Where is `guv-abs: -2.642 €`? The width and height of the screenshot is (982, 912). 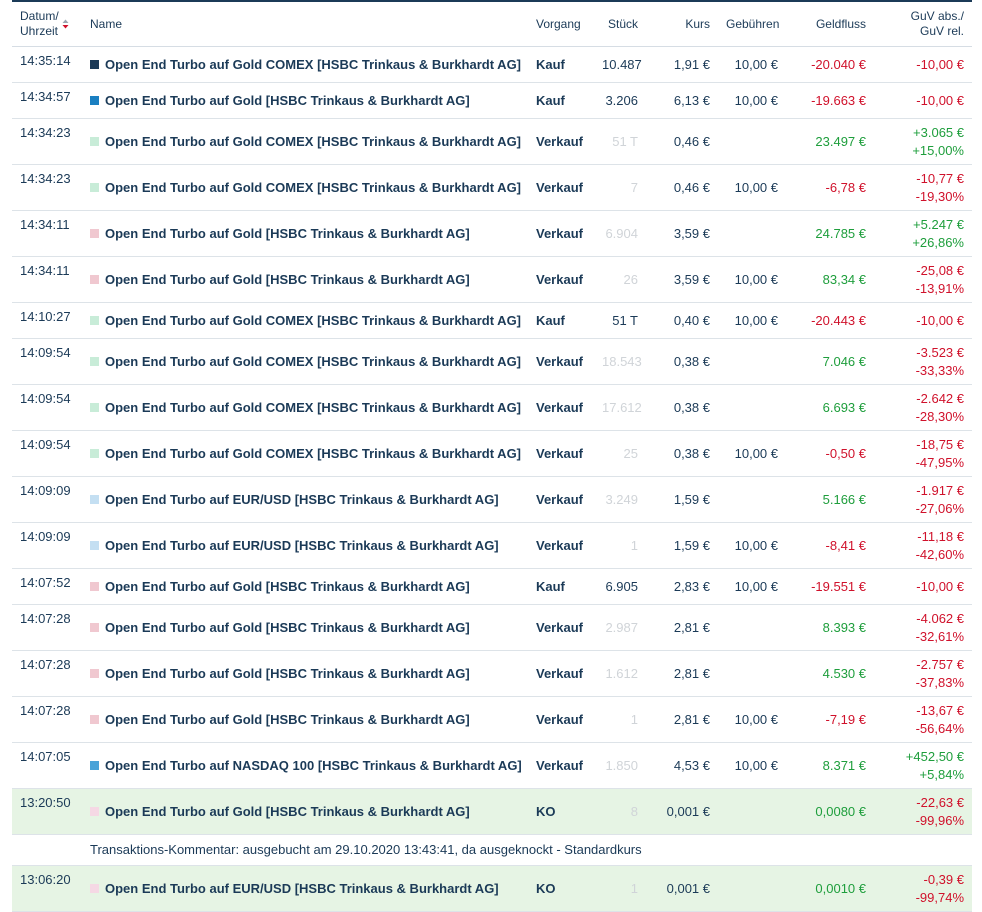 guv-abs: -2.642 € is located at coordinates (940, 398).